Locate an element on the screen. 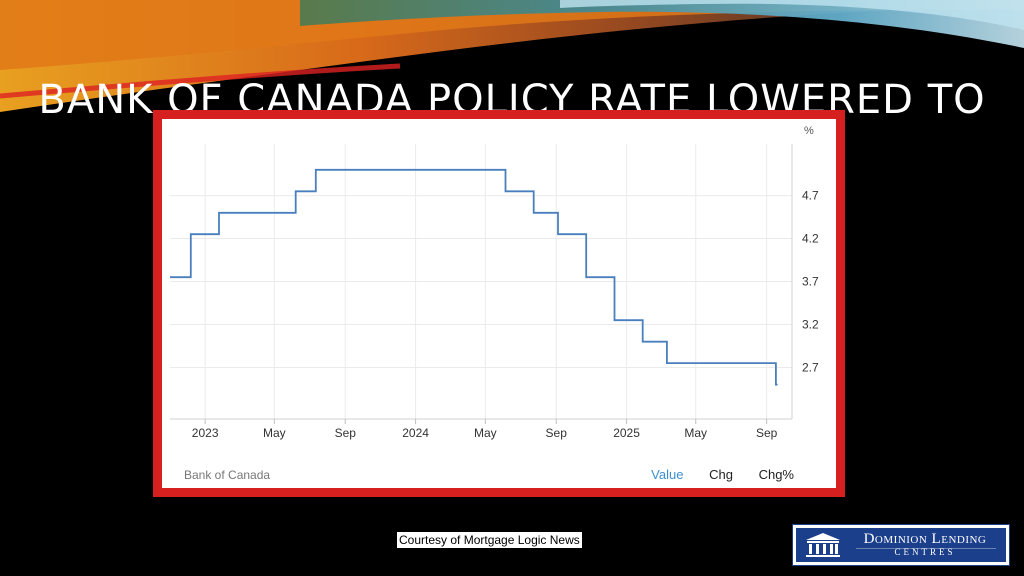  x-tick-label: 2025 is located at coordinates (626, 433).